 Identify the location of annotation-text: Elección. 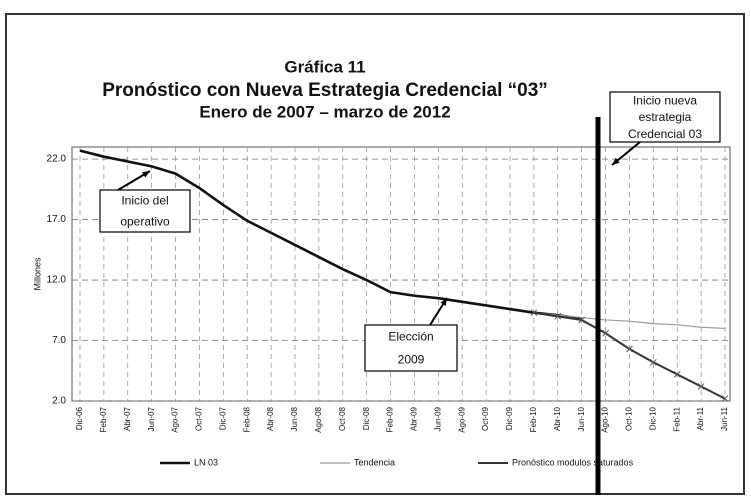
(410, 337).